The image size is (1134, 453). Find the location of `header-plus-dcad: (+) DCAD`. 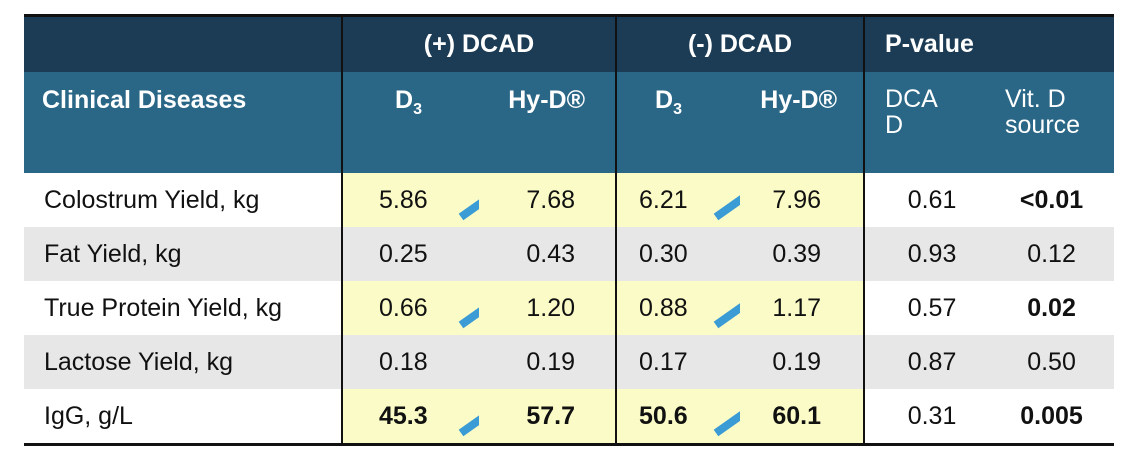

header-plus-dcad: (+) DCAD is located at coordinates (478, 43).